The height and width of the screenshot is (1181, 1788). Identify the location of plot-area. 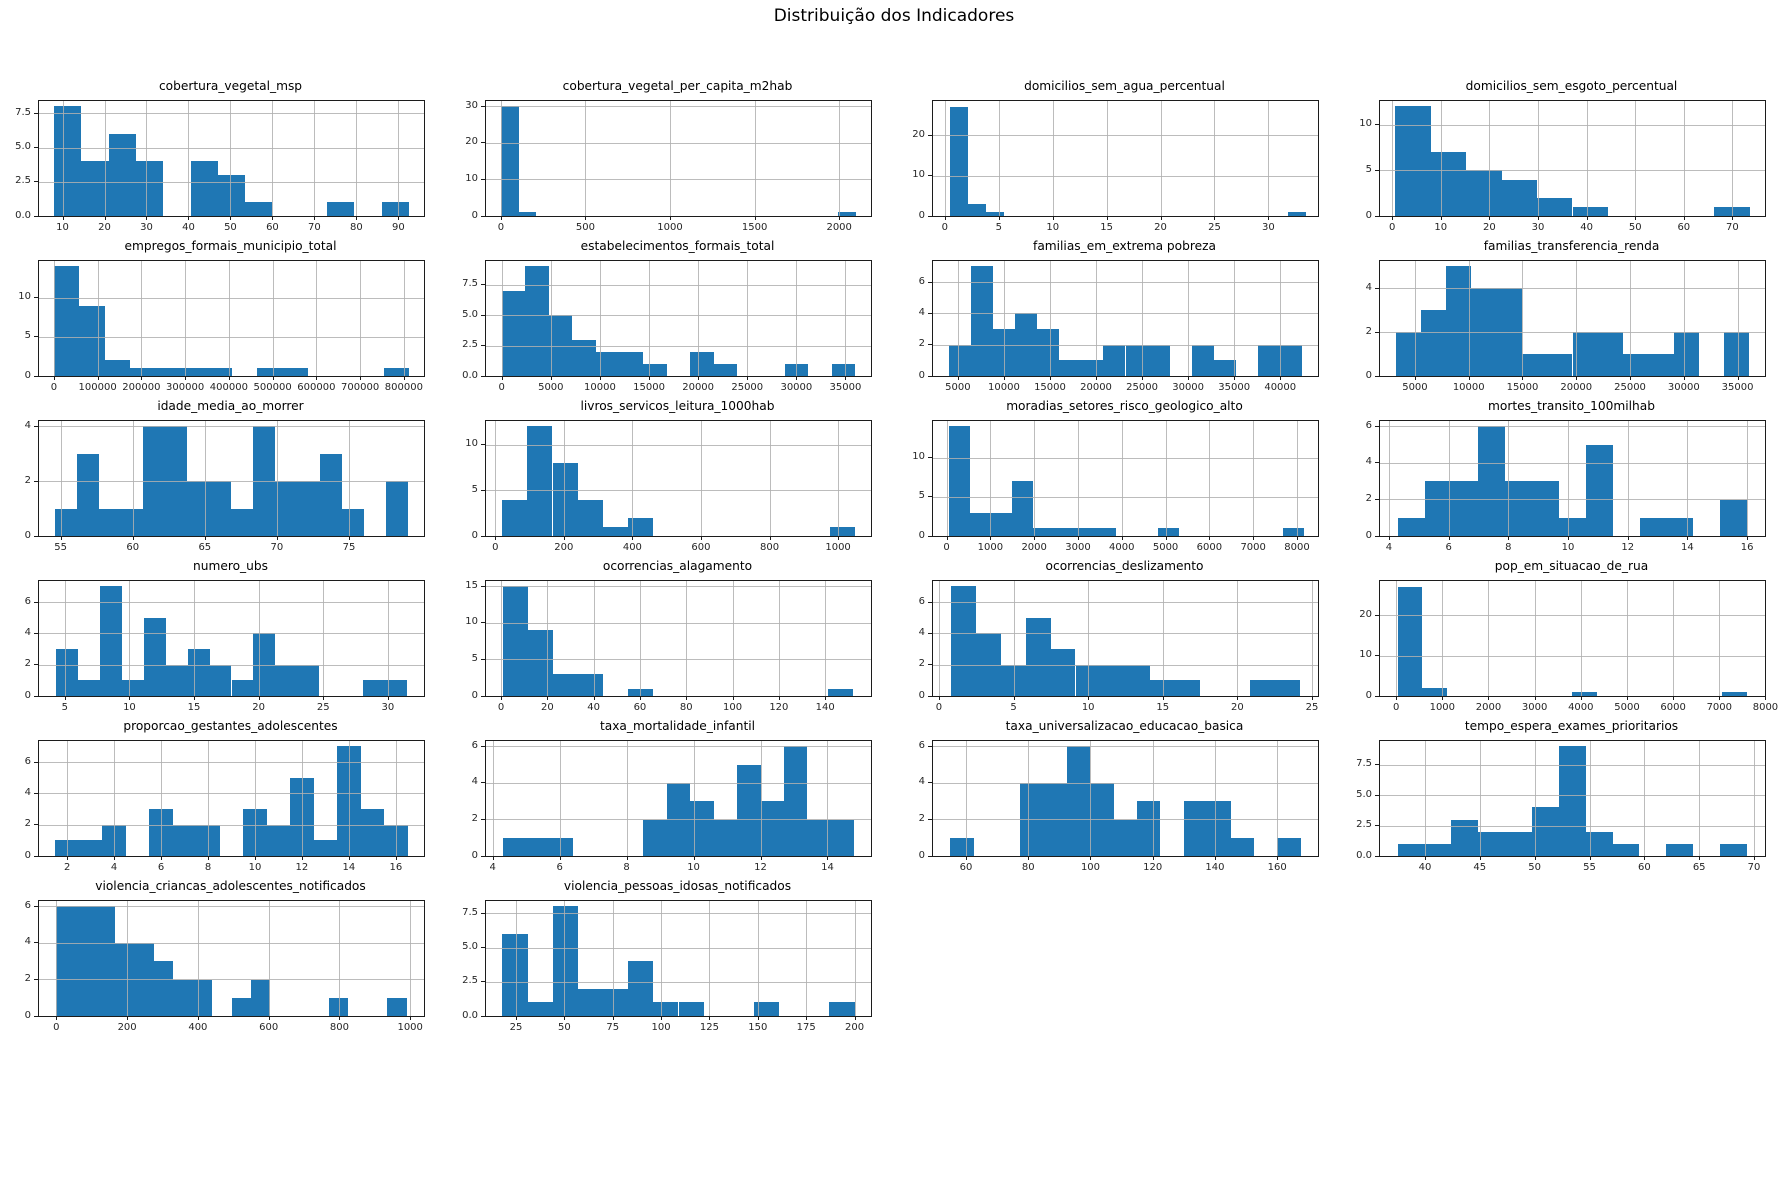
(678, 798).